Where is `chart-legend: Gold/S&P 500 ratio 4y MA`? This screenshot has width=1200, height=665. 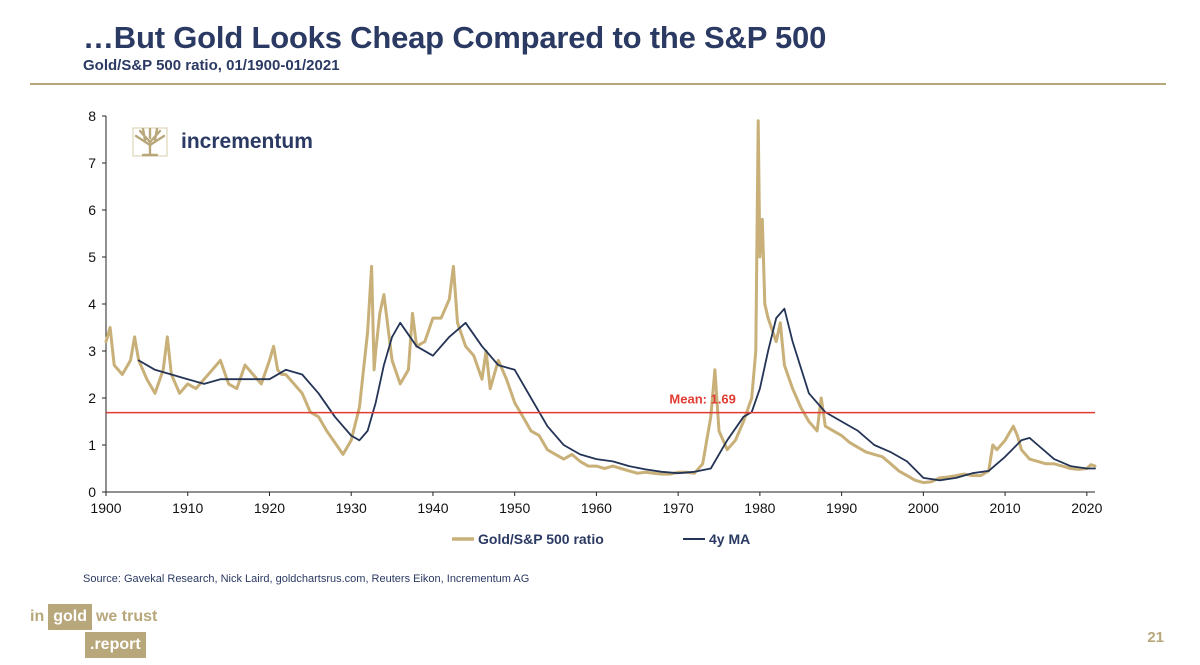 chart-legend: Gold/S&P 500 ratio 4y MA is located at coordinates (601, 539).